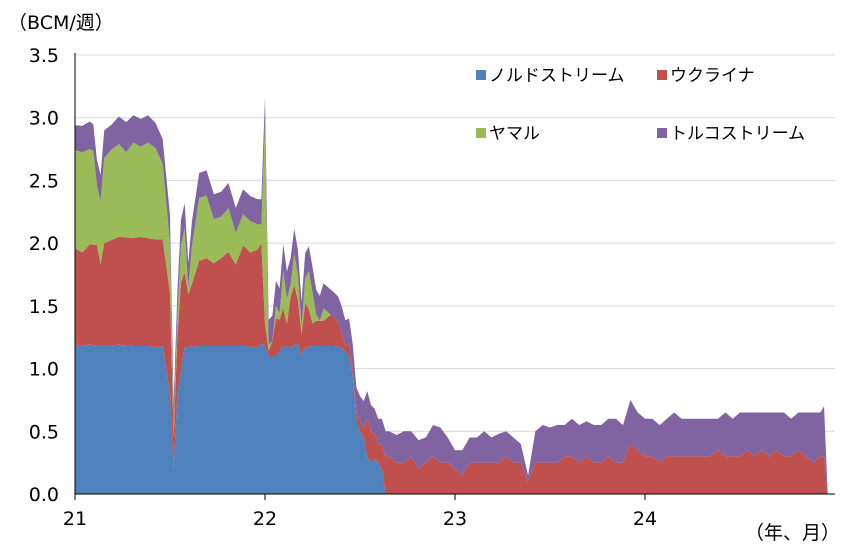 This screenshot has height=560, width=848. What do you see at coordinates (712, 76) in the screenshot?
I see `legend-label: ウクライナ` at bounding box center [712, 76].